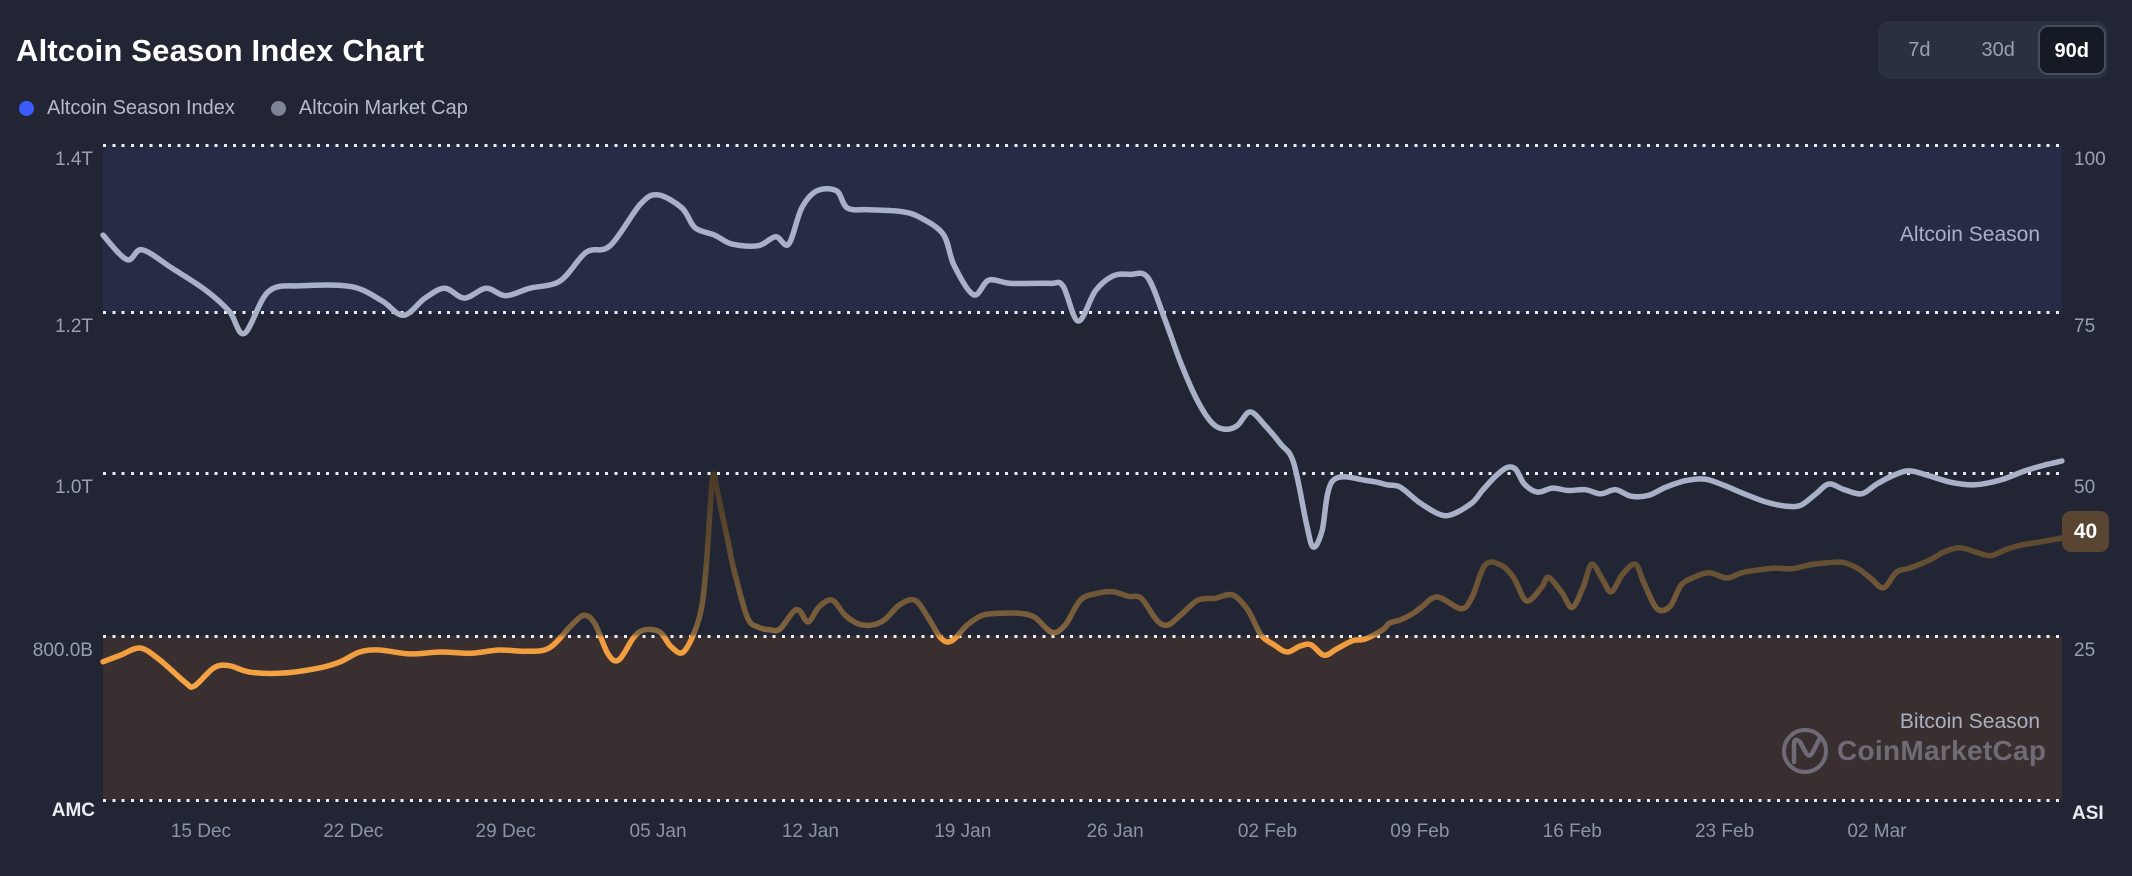 The image size is (2132, 876). I want to click on right-axis-corner-label: ASI, so click(2088, 813).